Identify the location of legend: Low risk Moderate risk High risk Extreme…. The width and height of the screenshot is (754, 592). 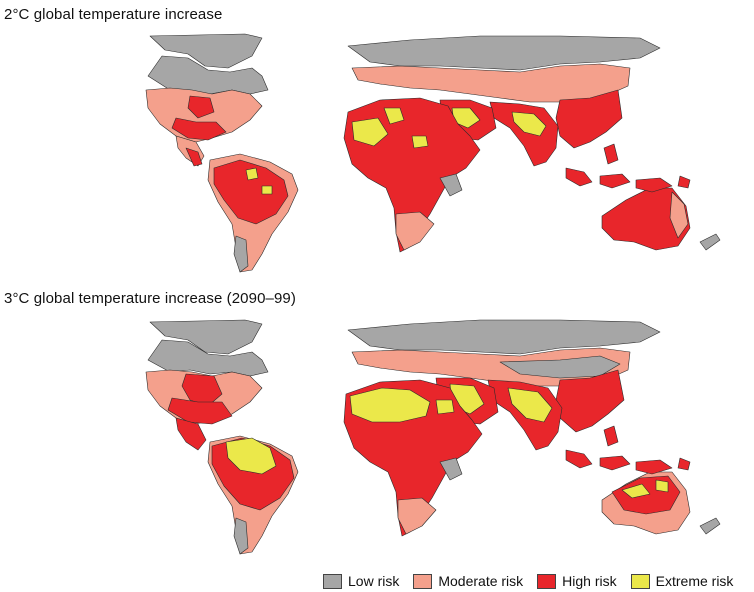
(528, 581).